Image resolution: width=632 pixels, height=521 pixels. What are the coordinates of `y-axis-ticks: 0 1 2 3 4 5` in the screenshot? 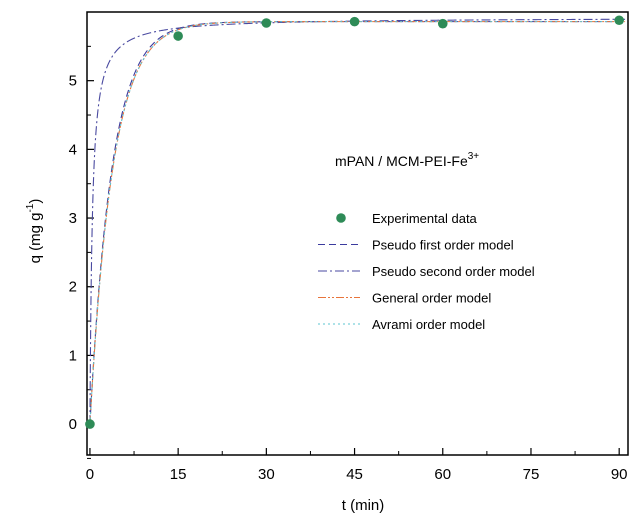 It's located at (81, 252).